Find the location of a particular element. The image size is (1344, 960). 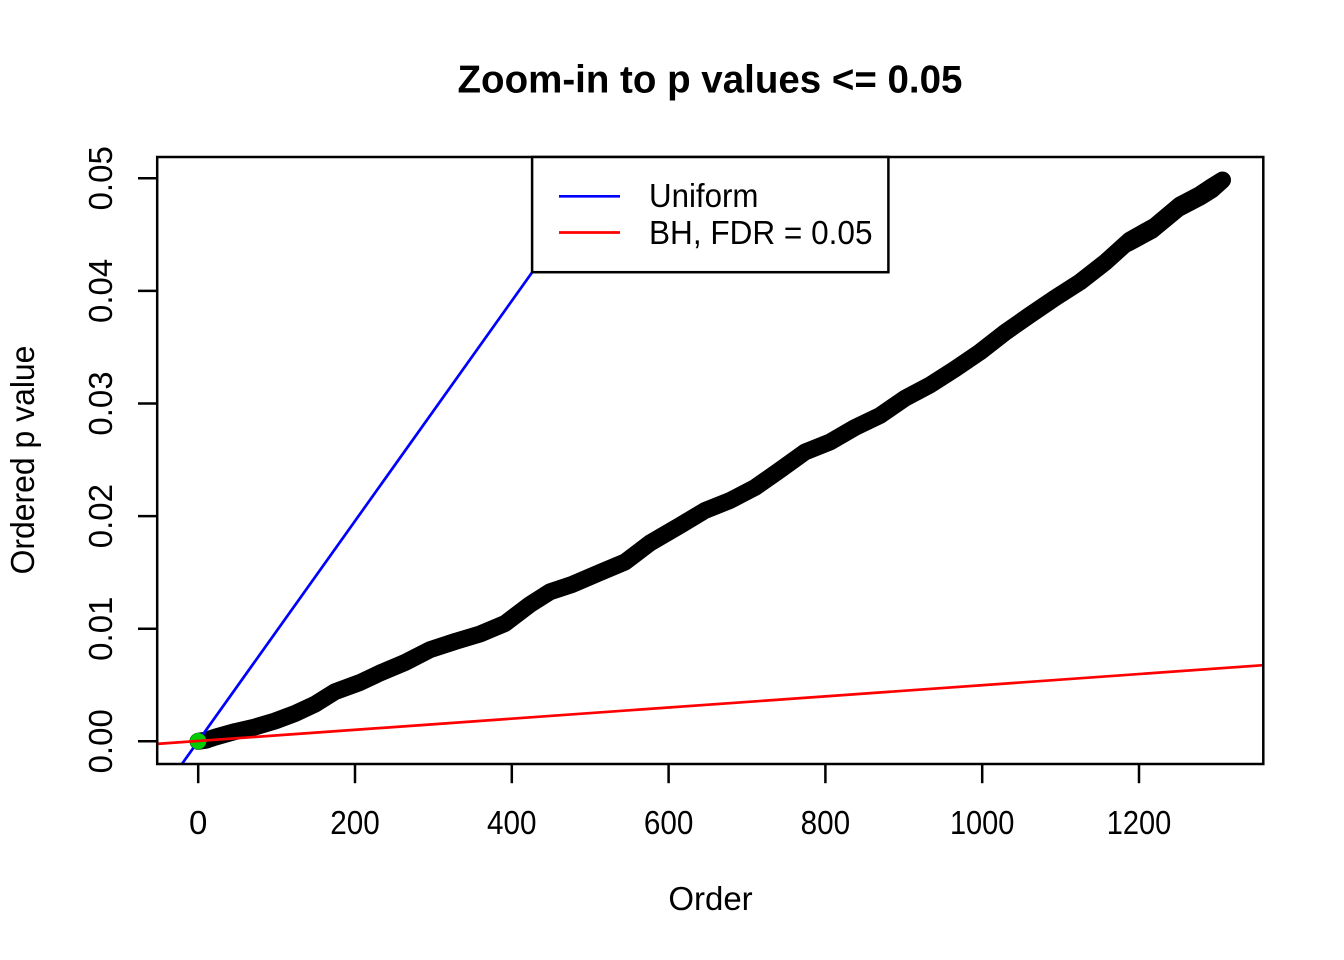

svg-text: 400 is located at coordinates (512, 822).